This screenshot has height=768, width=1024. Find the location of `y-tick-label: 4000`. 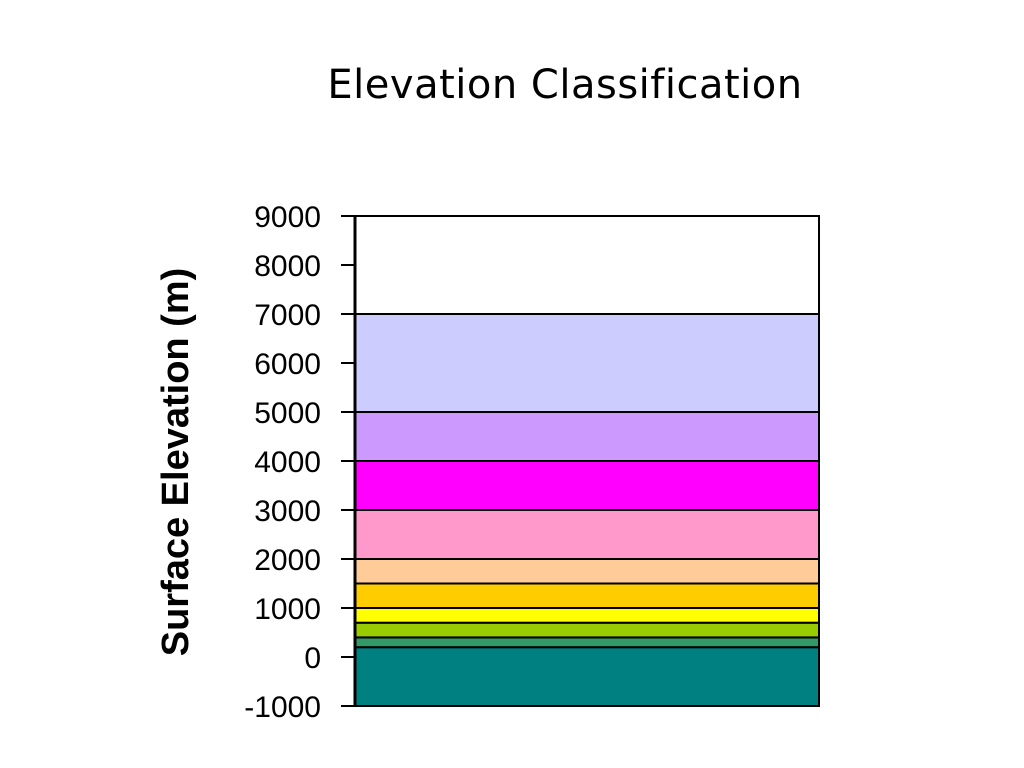

y-tick-label: 4000 is located at coordinates (287, 462).